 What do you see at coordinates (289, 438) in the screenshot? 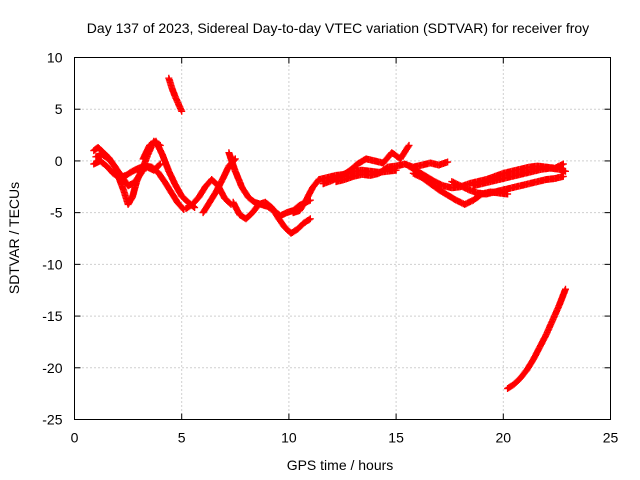
I see `x-tick-label: 10` at bounding box center [289, 438].